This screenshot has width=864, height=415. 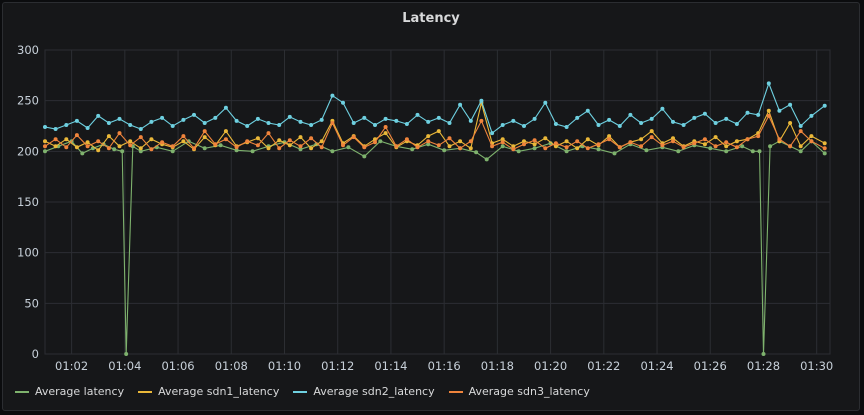 What do you see at coordinates (431, 18) in the screenshot?
I see `panel-title: Latency` at bounding box center [431, 18].